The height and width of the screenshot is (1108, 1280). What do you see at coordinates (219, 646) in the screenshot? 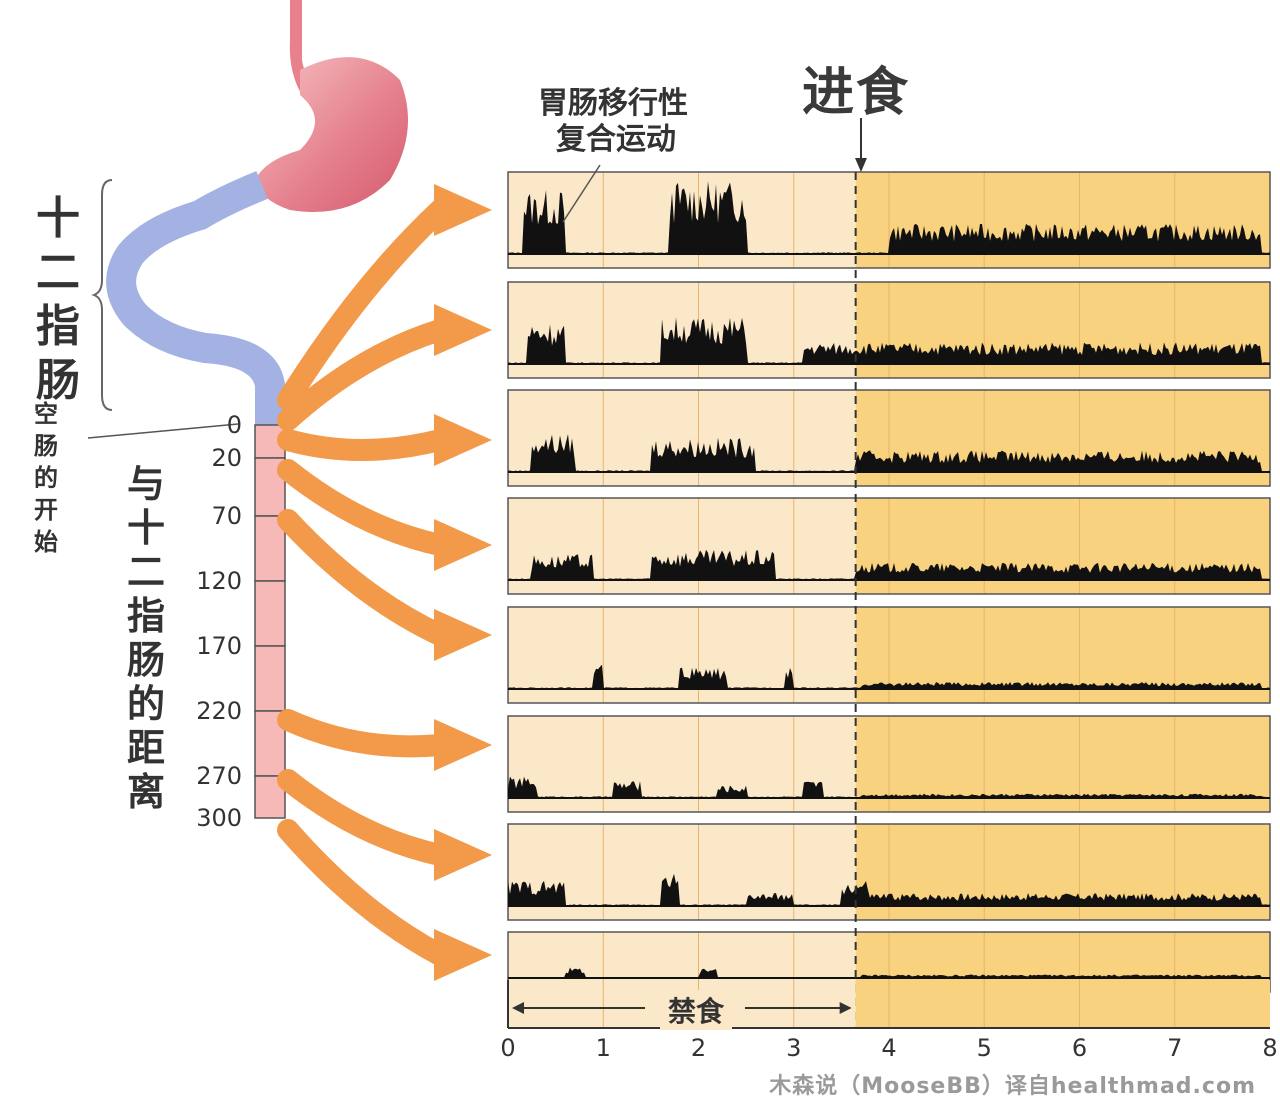
I see `distance-tick-label: 170` at bounding box center [219, 646].